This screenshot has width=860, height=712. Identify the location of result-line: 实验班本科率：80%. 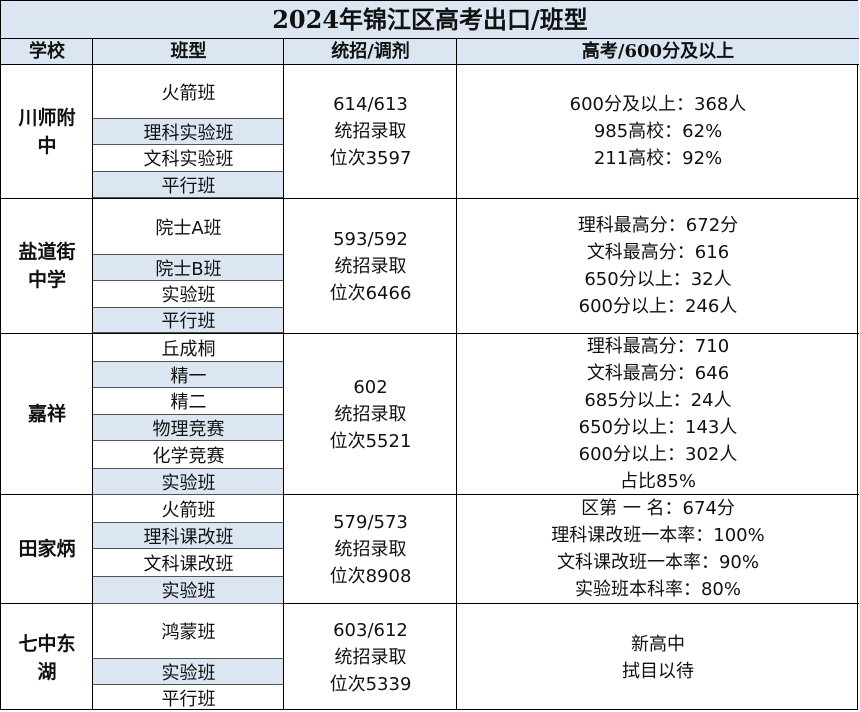
(657, 589).